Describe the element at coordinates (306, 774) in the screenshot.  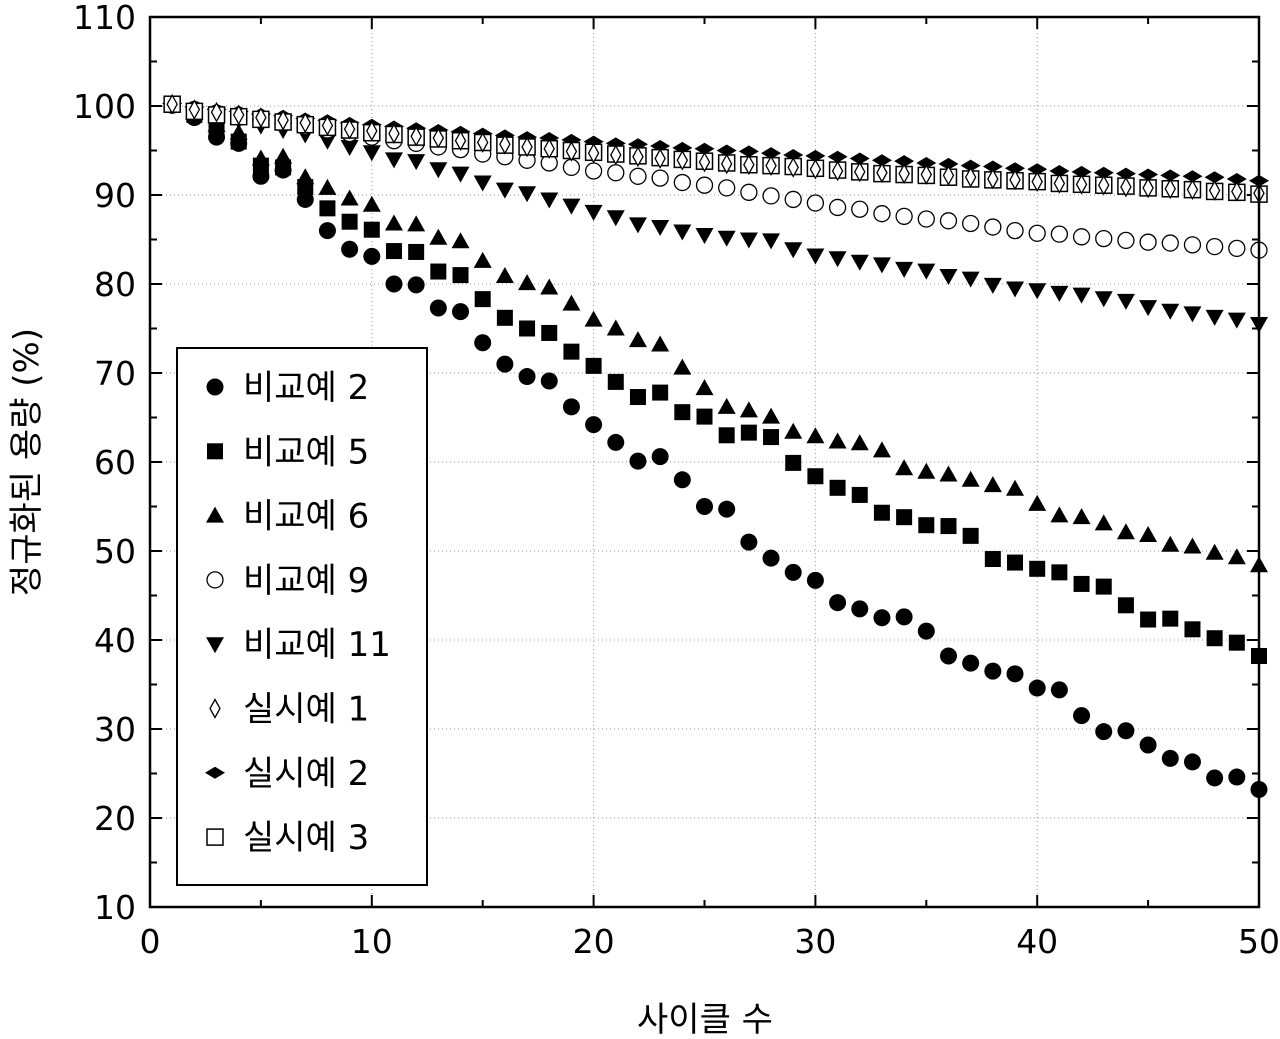
I see `legend-label: 실시예 2` at that location.